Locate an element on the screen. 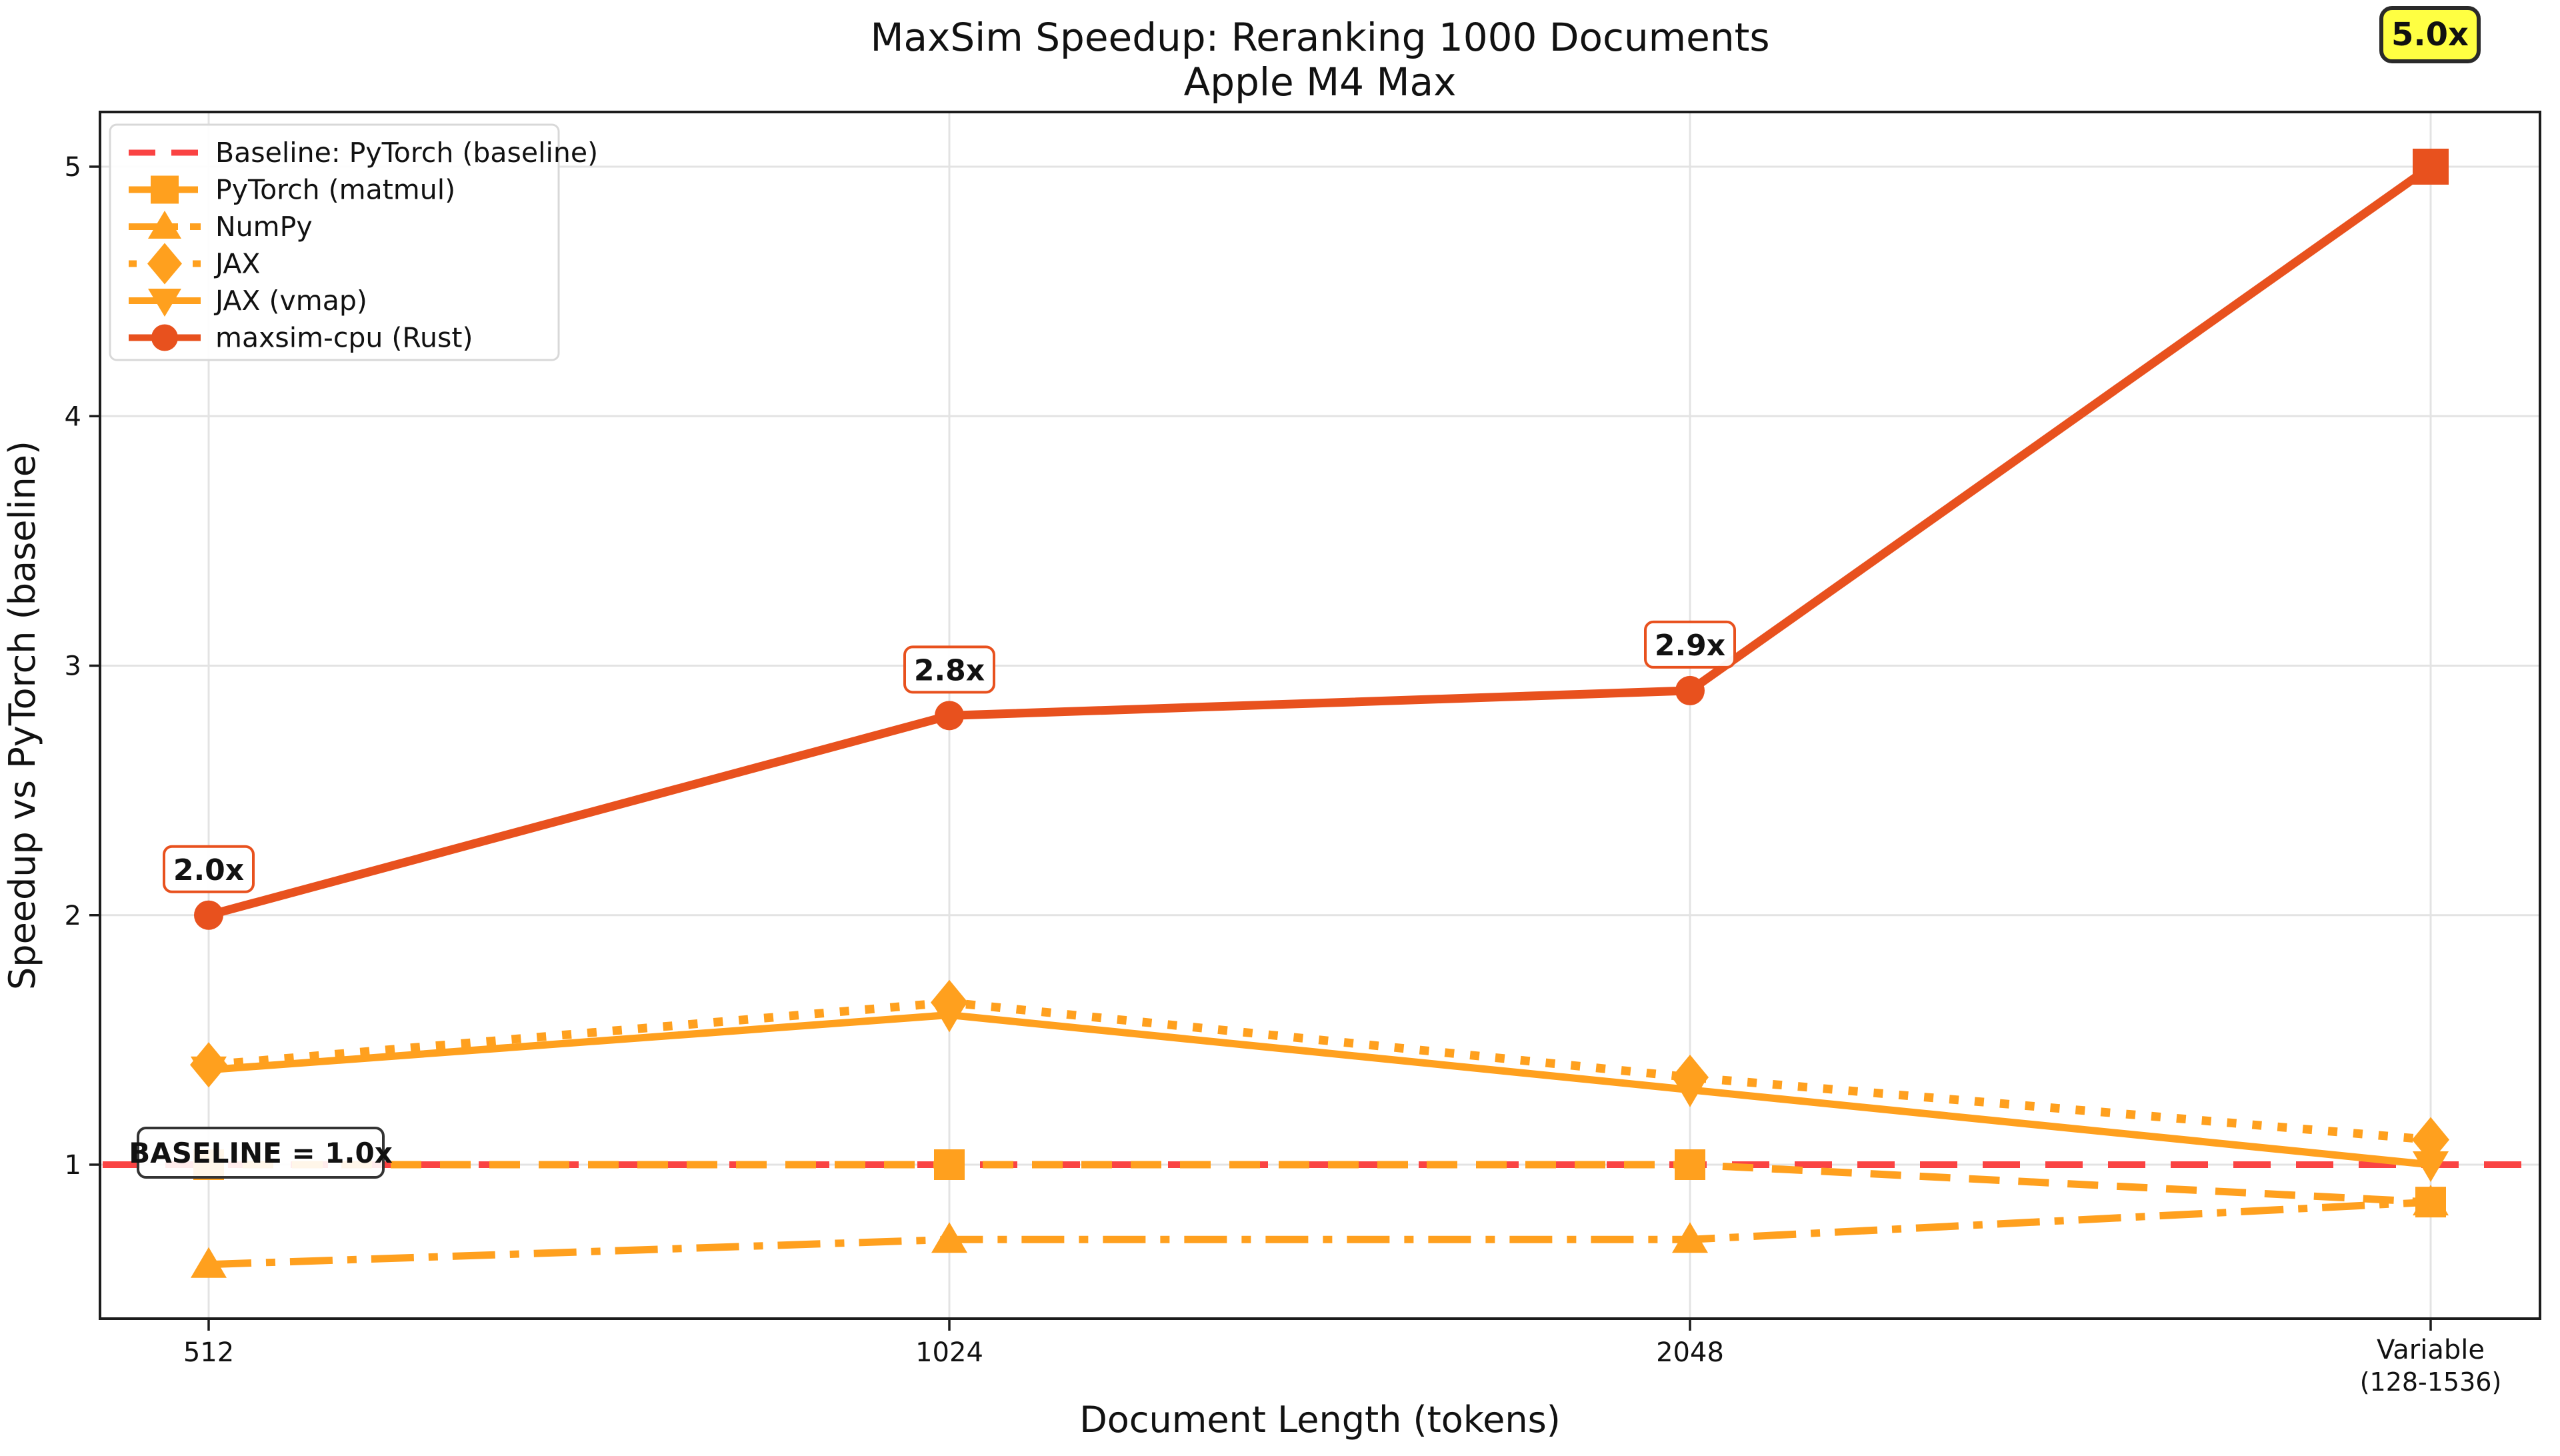  x-tick-label: 512 is located at coordinates (208, 1352).